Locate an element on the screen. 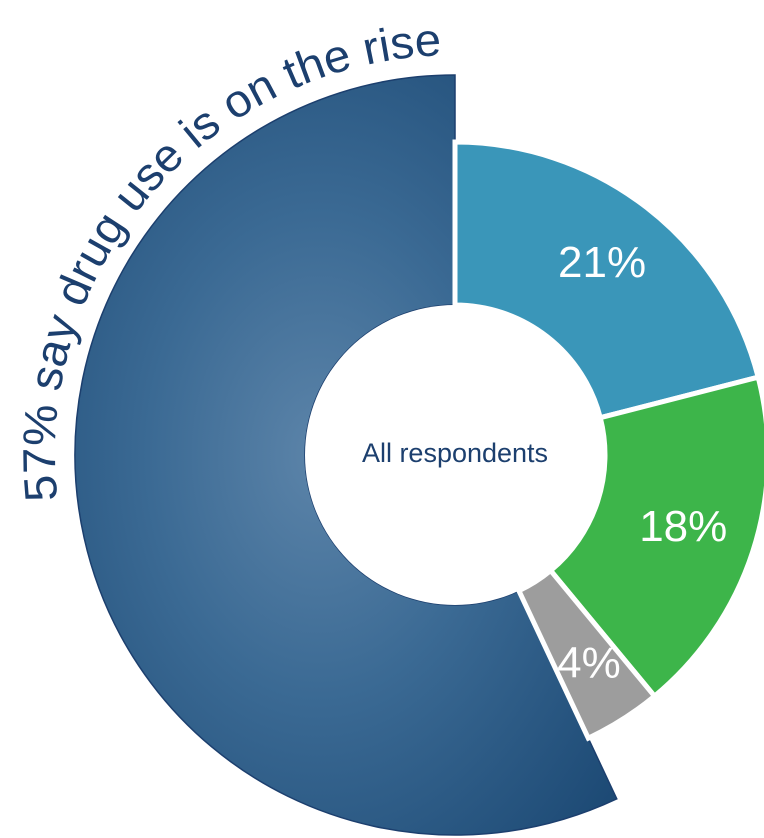 Image resolution: width=764 pixels, height=838 pixels. donut-hole is located at coordinates (455, 455).